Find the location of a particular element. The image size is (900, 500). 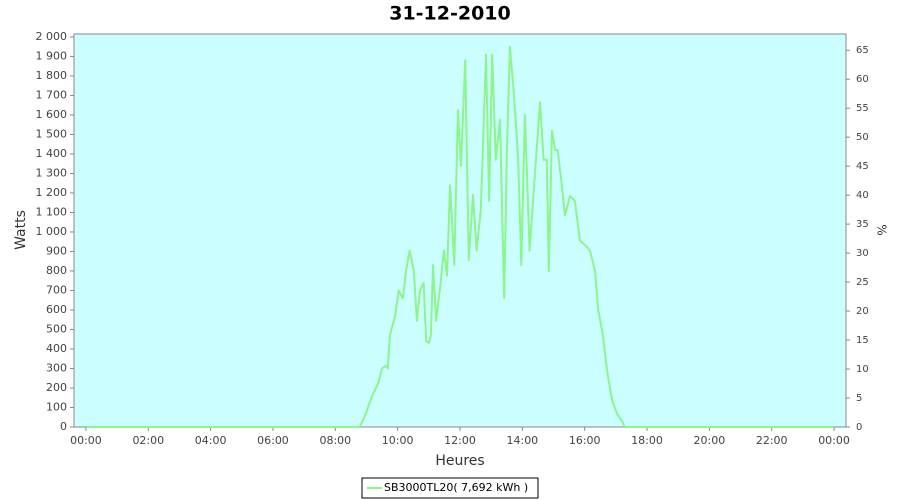

y-tick-label: 1 500 is located at coordinates (52, 133).